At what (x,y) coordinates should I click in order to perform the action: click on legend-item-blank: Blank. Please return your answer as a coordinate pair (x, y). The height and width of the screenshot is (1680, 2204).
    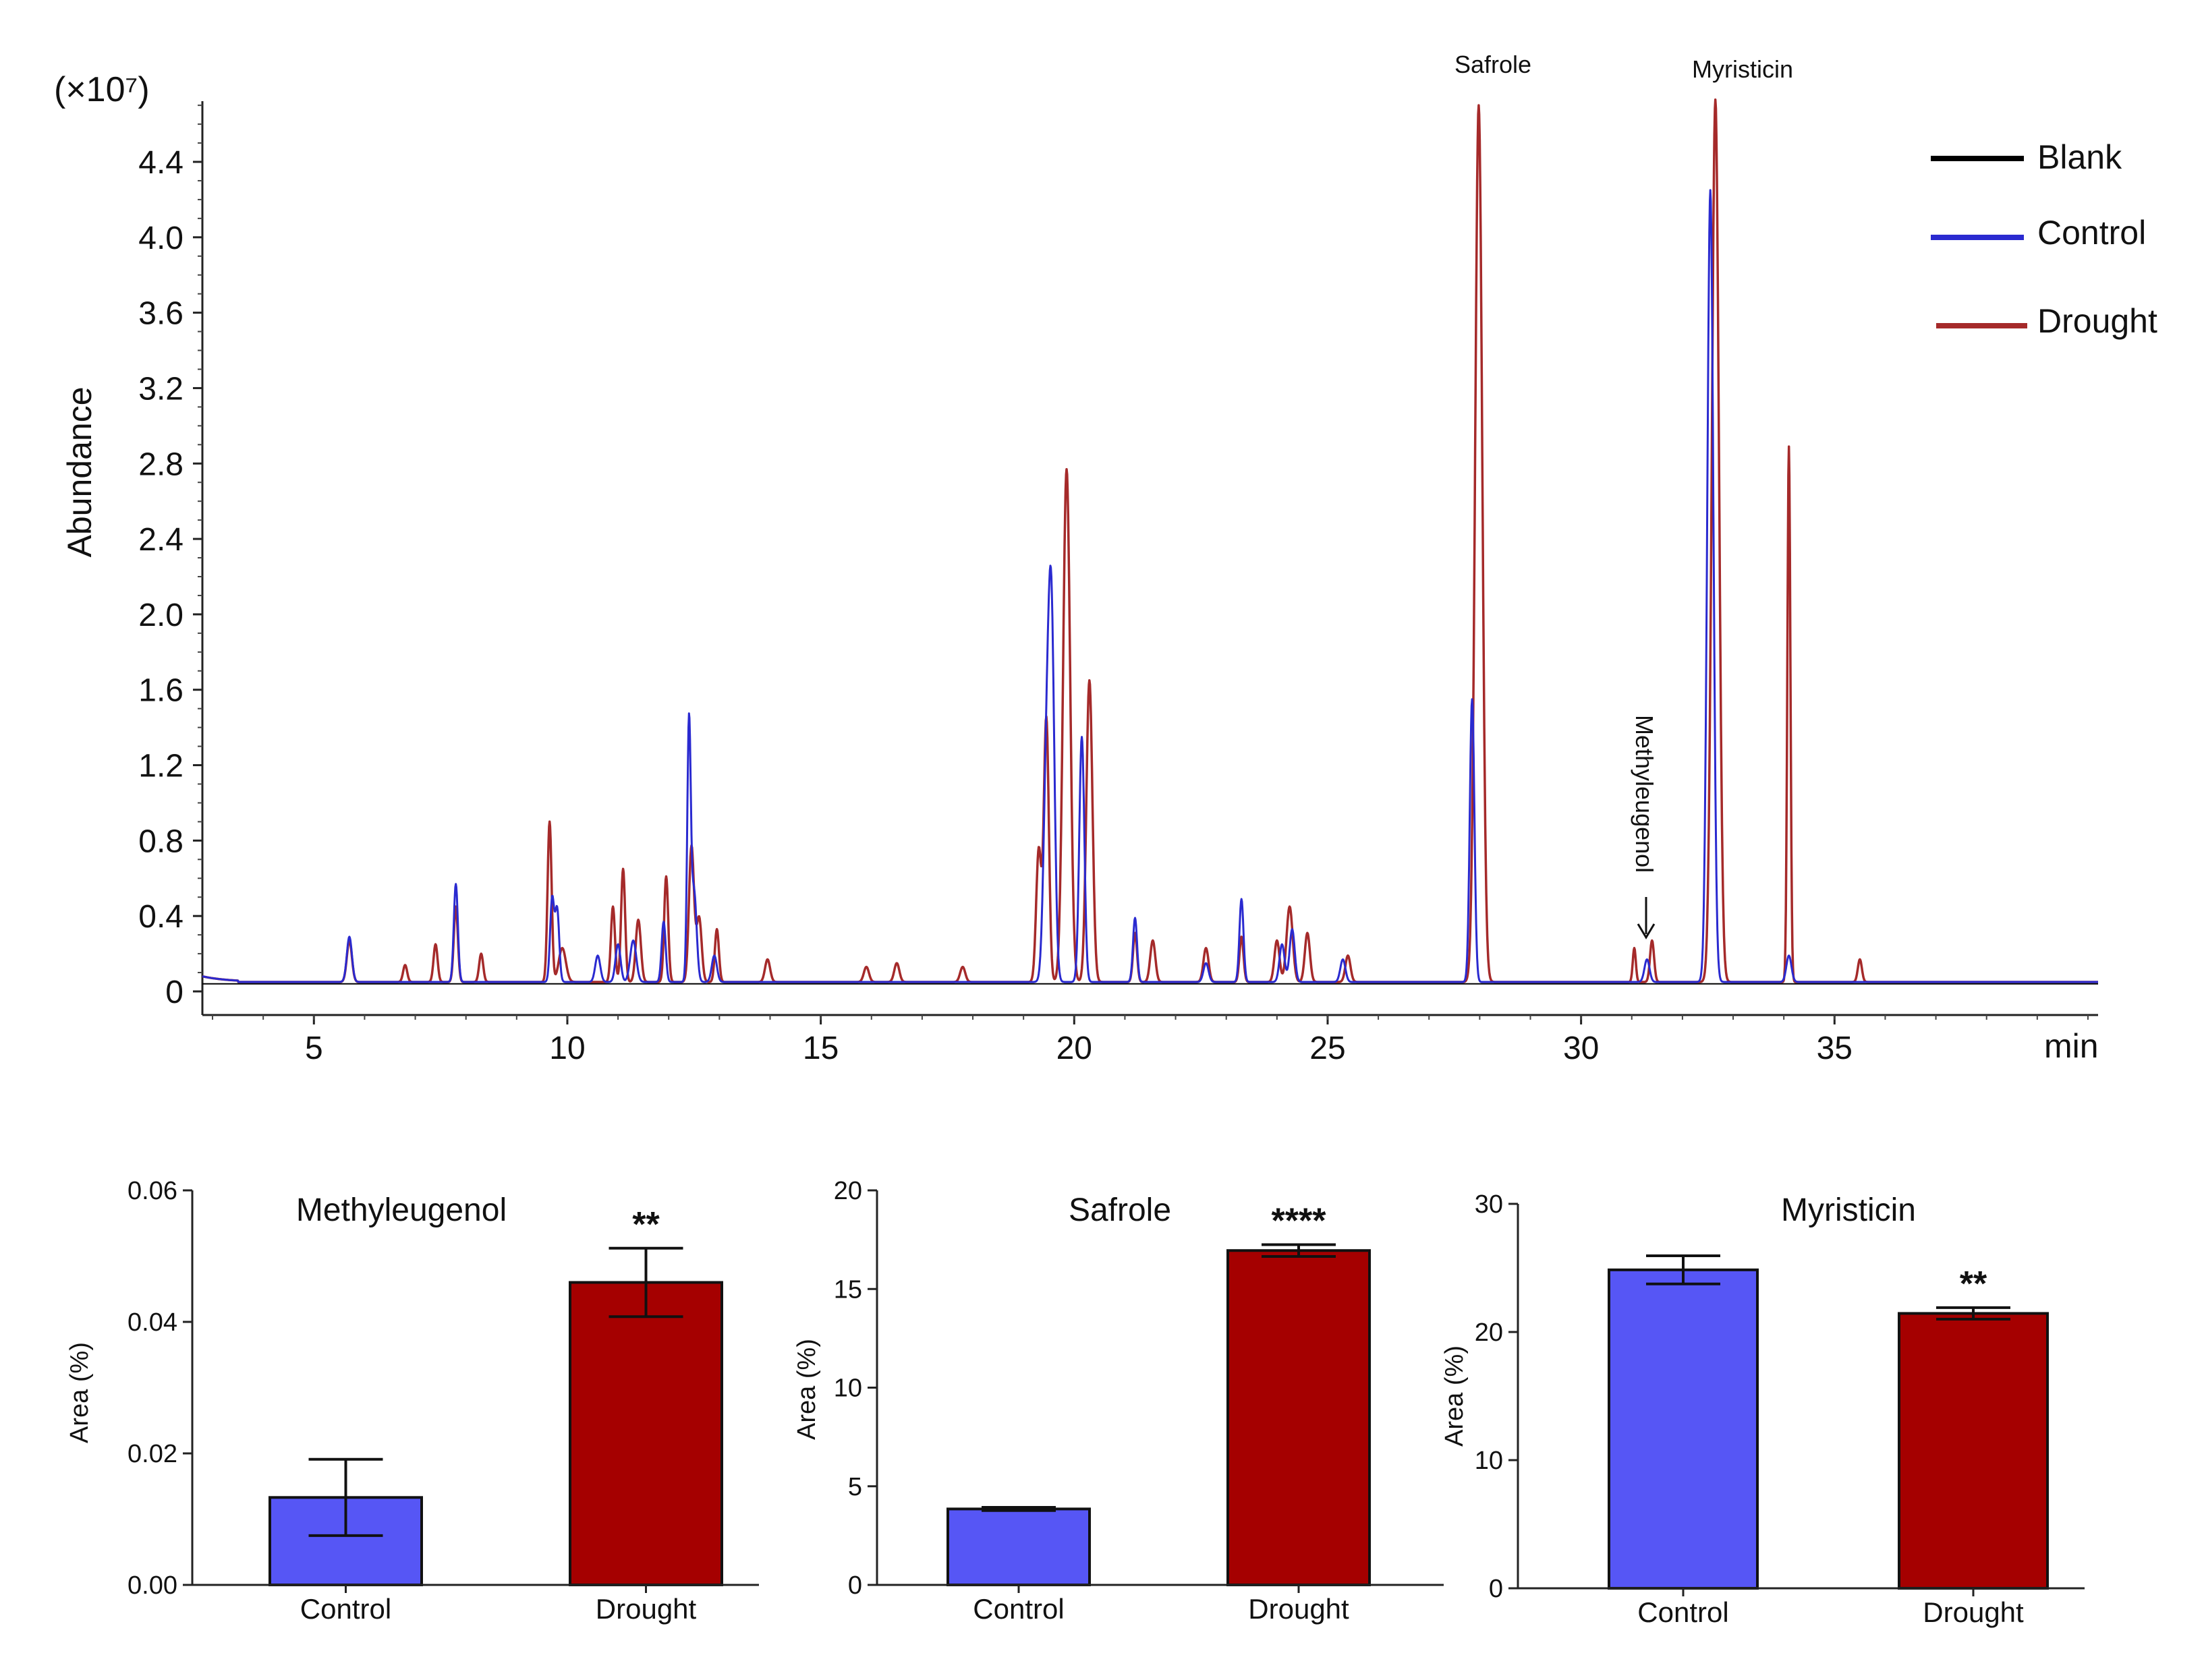
    Looking at the image, I should click on (2026, 157).